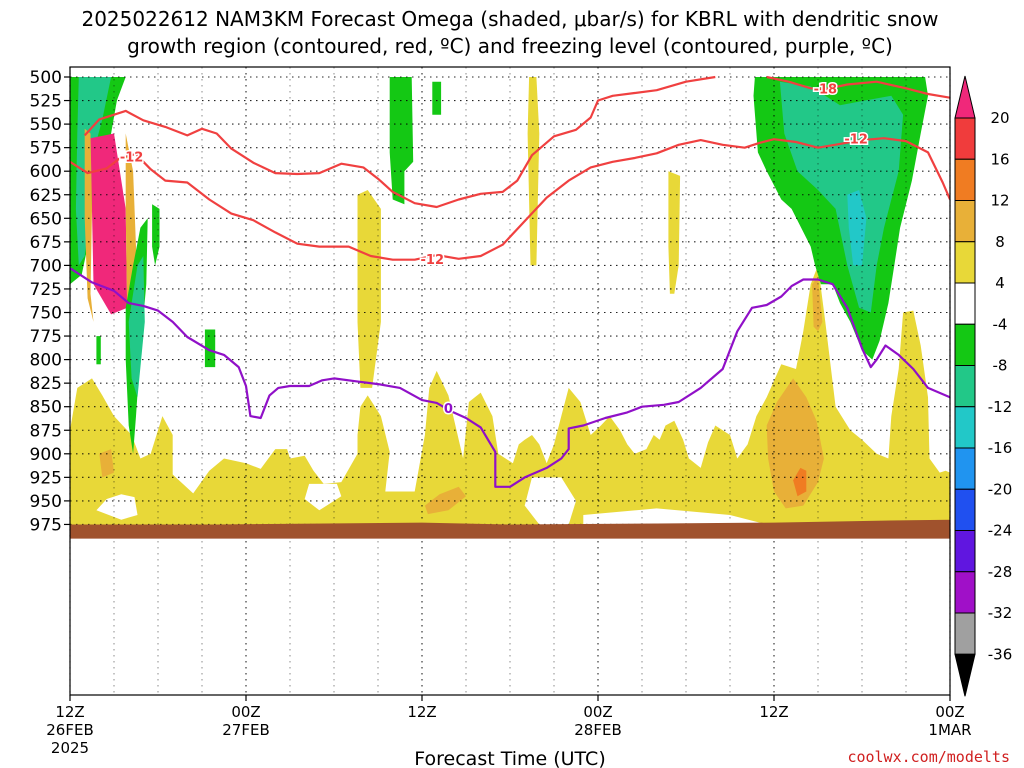  Describe the element at coordinates (46, 125) in the screenshot. I see `y-tick-label: 550` at that location.